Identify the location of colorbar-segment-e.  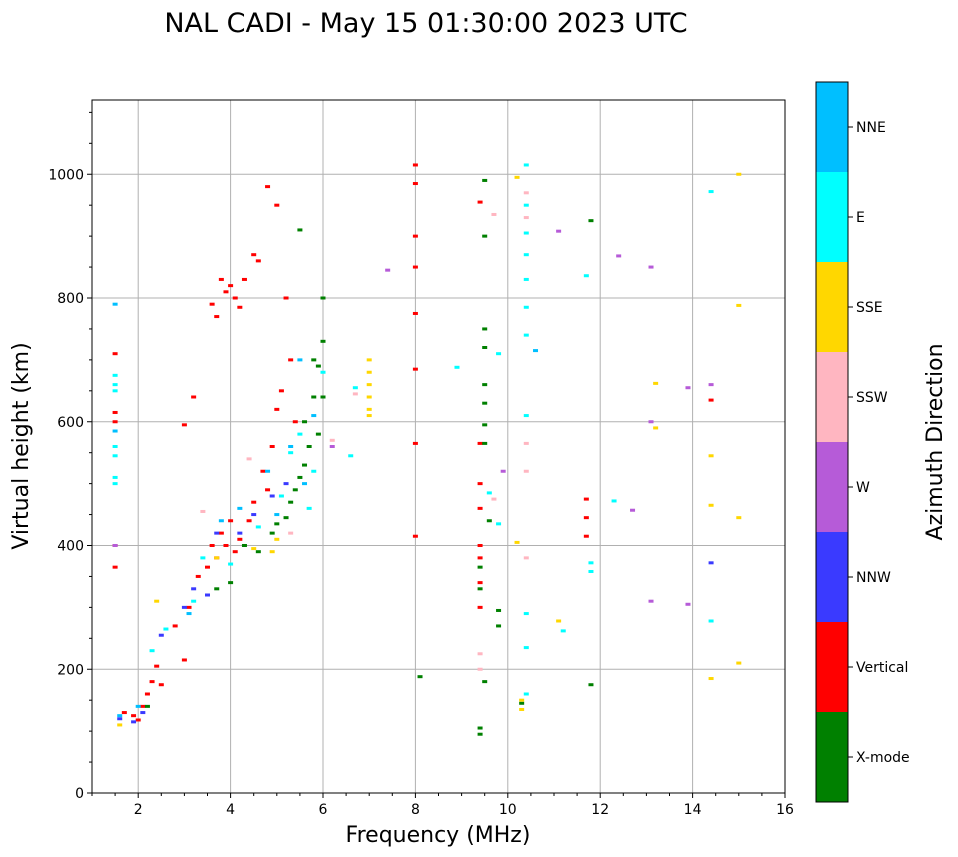
(832, 217).